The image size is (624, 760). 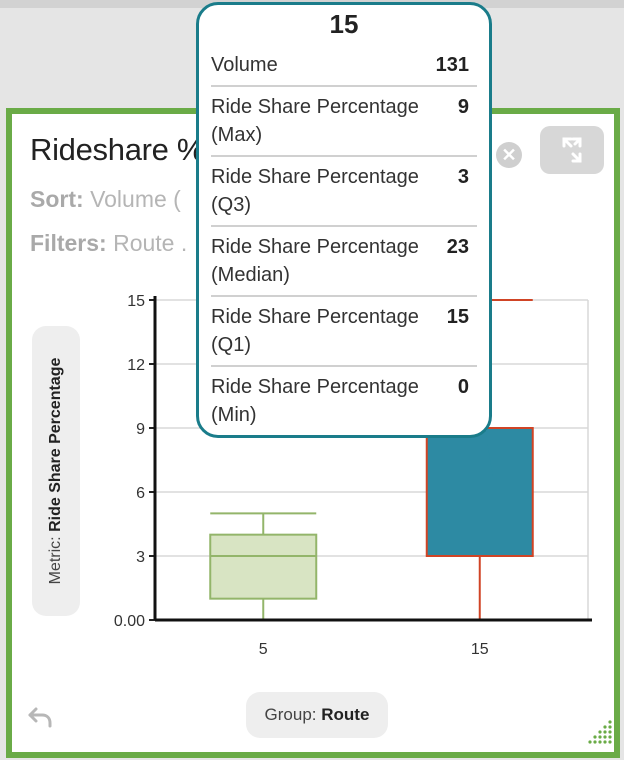 I want to click on tooltip-pointer, so click(x=489, y=453).